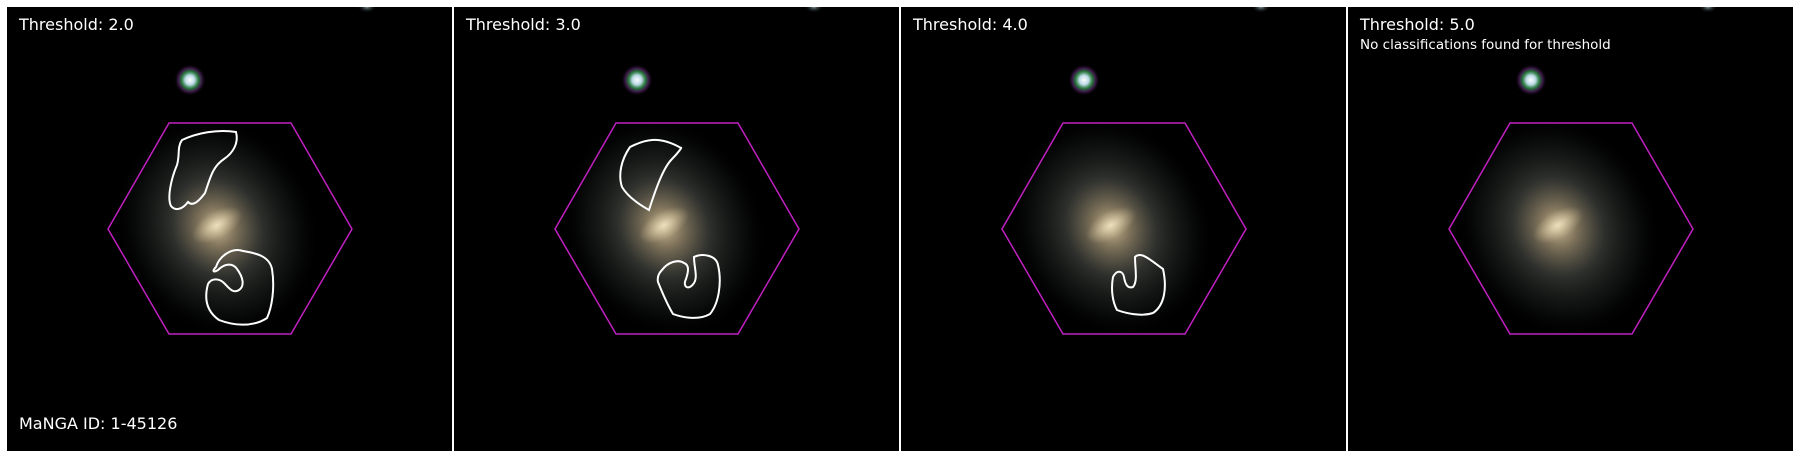 This screenshot has width=1800, height=457. I want to click on panel-title: Threshold: 5.0, so click(1417, 24).